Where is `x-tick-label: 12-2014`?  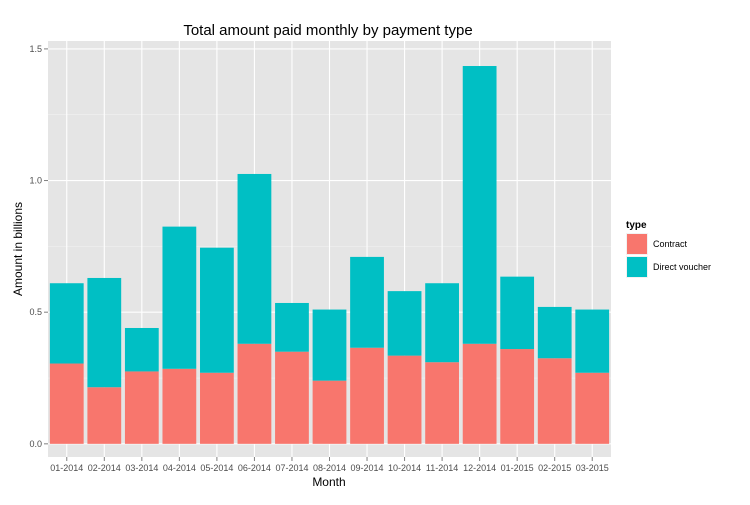
x-tick-label: 12-2014 is located at coordinates (479, 468).